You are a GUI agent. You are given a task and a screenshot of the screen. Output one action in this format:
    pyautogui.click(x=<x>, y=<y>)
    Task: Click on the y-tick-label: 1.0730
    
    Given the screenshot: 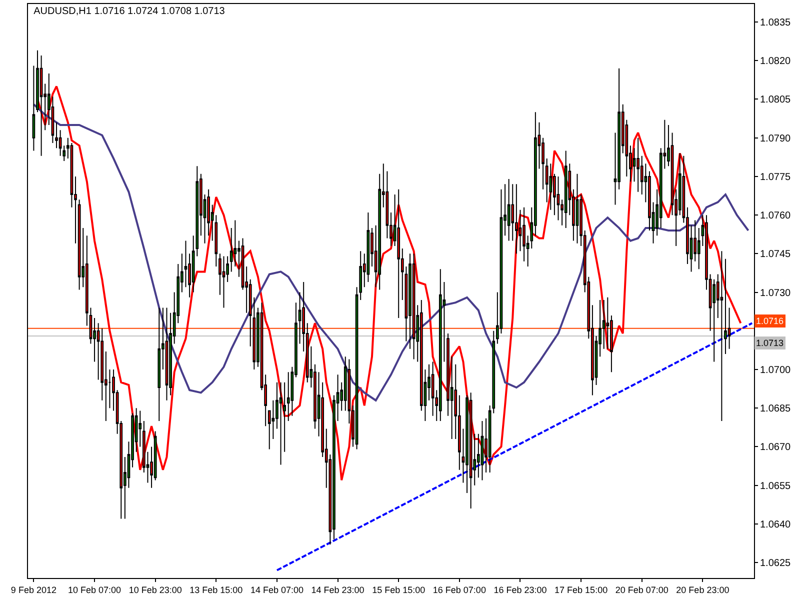 What is the action you would take?
    pyautogui.click(x=776, y=293)
    